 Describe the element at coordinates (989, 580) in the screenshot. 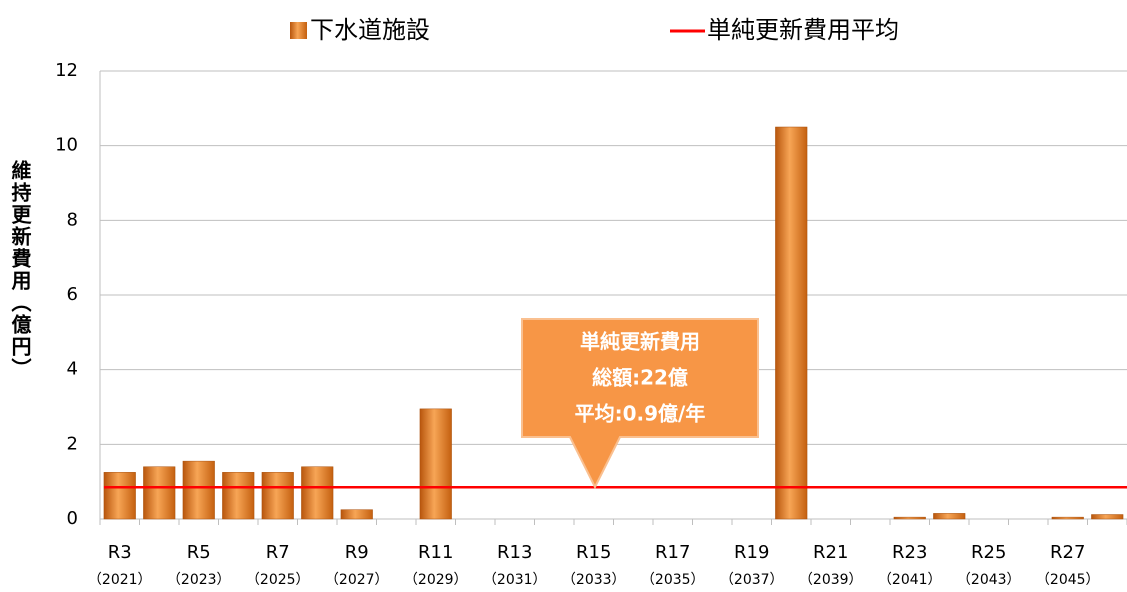

I see `x-tick-year: （2043）` at that location.